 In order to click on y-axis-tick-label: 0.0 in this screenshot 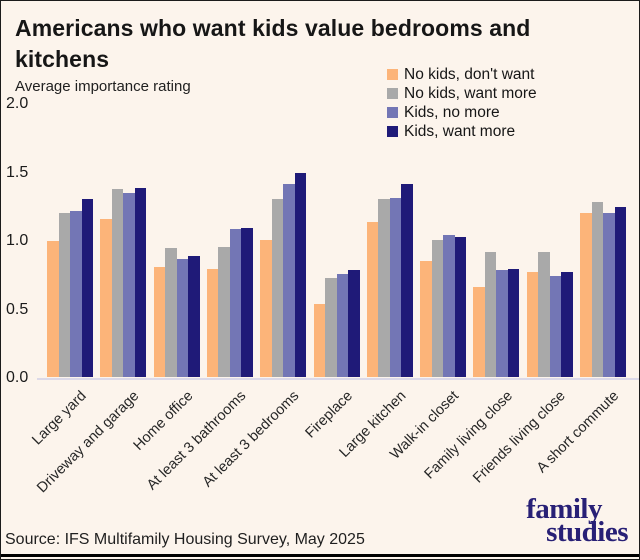, I will do `click(17, 377)`.